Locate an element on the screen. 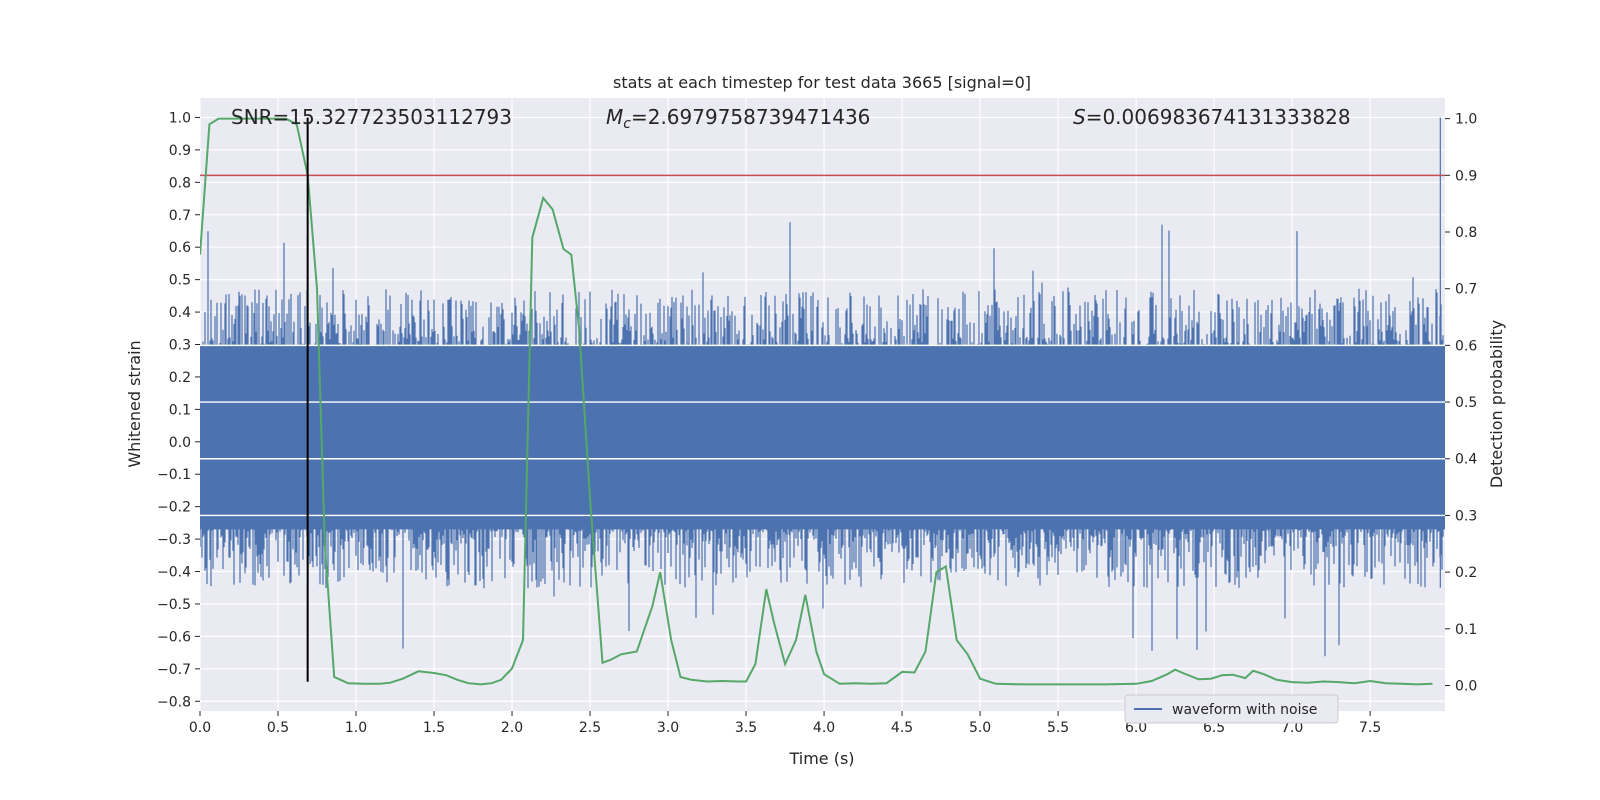  x-tick-label: 2.0 is located at coordinates (512, 728).